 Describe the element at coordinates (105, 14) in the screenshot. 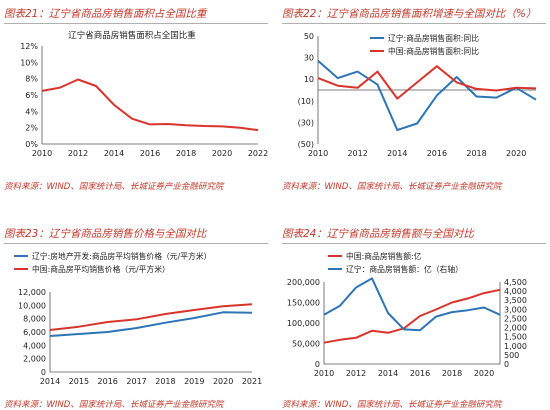

I see `panel-title-21: 图表21：辽宁省商品房销售面积占全国比重` at that location.